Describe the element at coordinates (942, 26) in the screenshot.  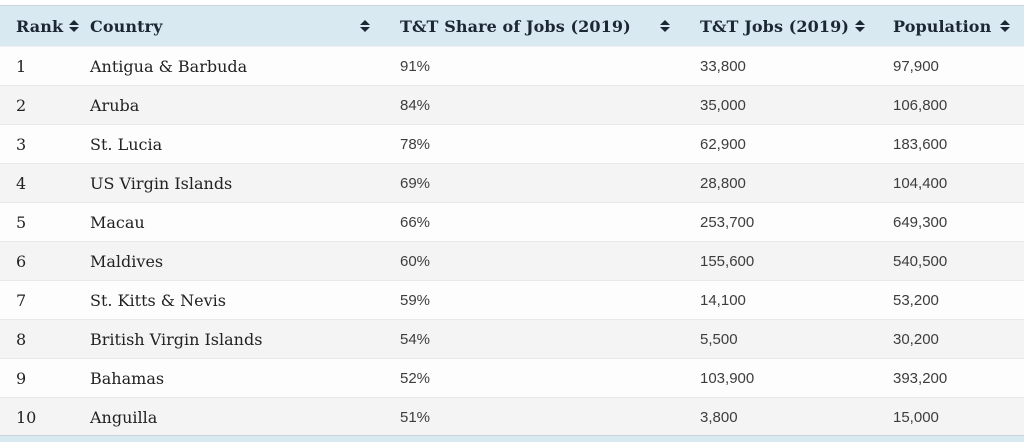
I see `column-header-label: Population` at that location.